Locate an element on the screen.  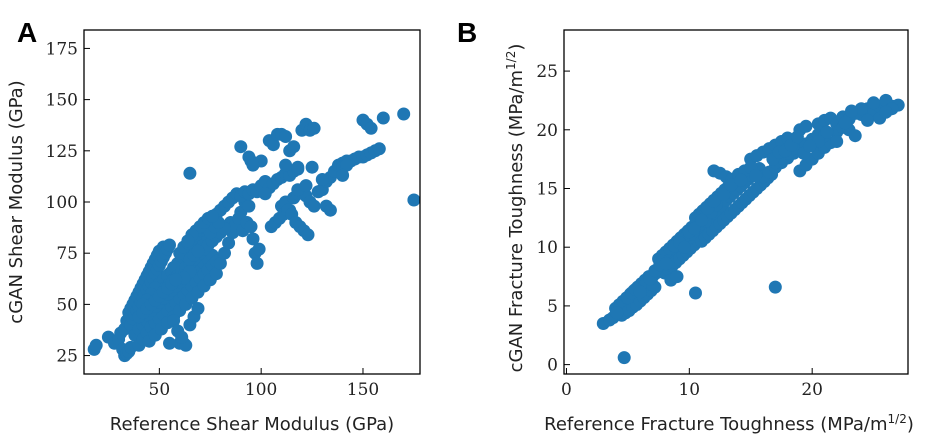
panel-b-y-tick-label-0: 0 is located at coordinates (552, 366).